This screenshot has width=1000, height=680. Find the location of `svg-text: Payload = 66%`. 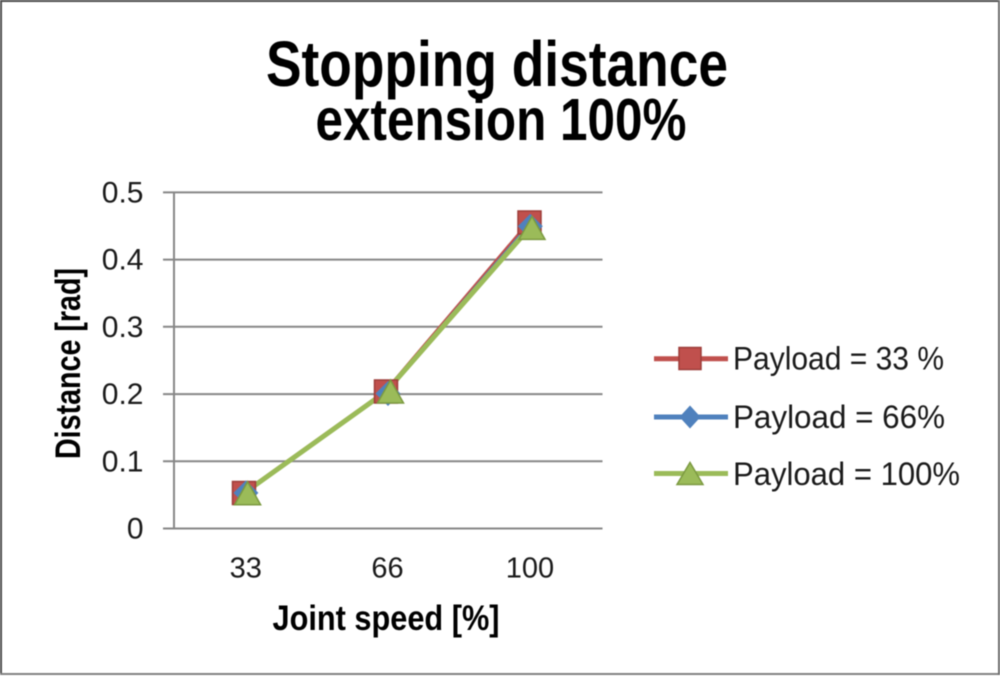

svg-text: Payload = 66% is located at coordinates (839, 417).